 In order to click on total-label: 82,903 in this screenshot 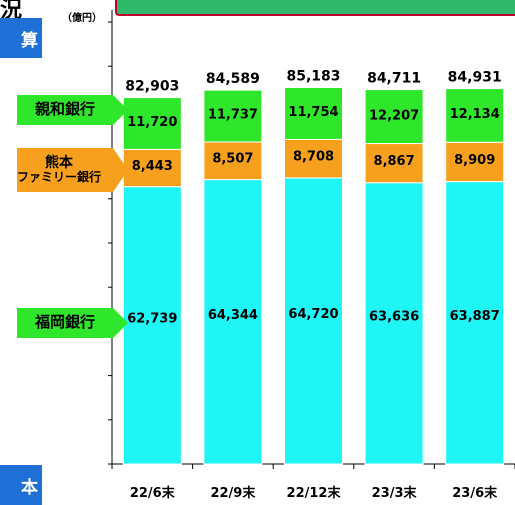, I will do `click(152, 87)`.